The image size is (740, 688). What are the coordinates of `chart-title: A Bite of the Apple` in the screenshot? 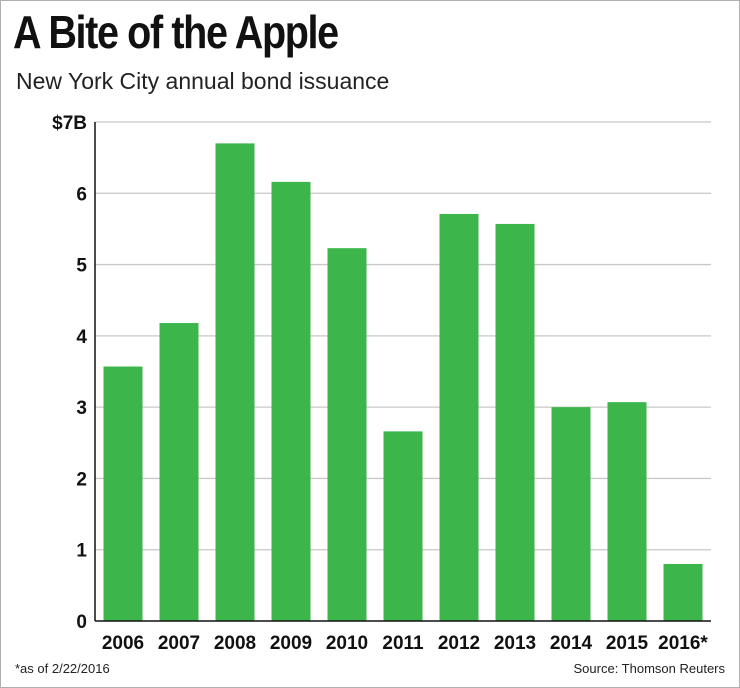 It's located at (176, 32).